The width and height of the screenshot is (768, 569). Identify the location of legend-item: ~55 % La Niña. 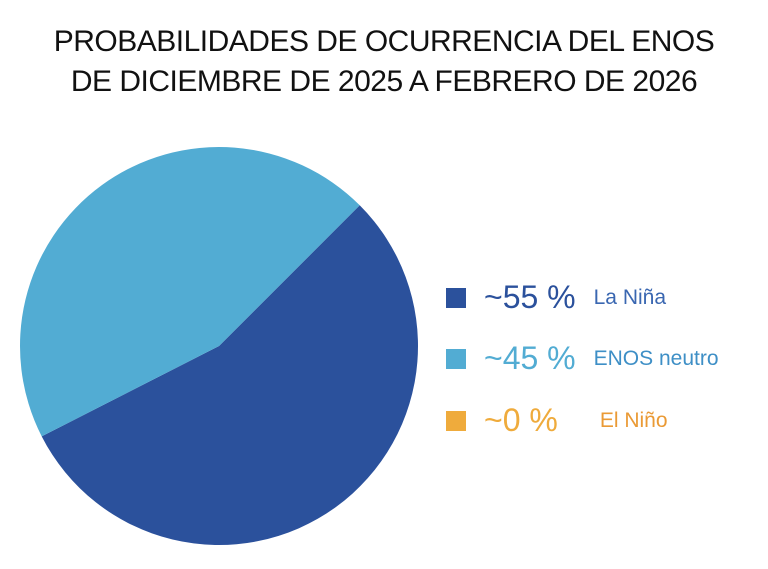
(556, 297).